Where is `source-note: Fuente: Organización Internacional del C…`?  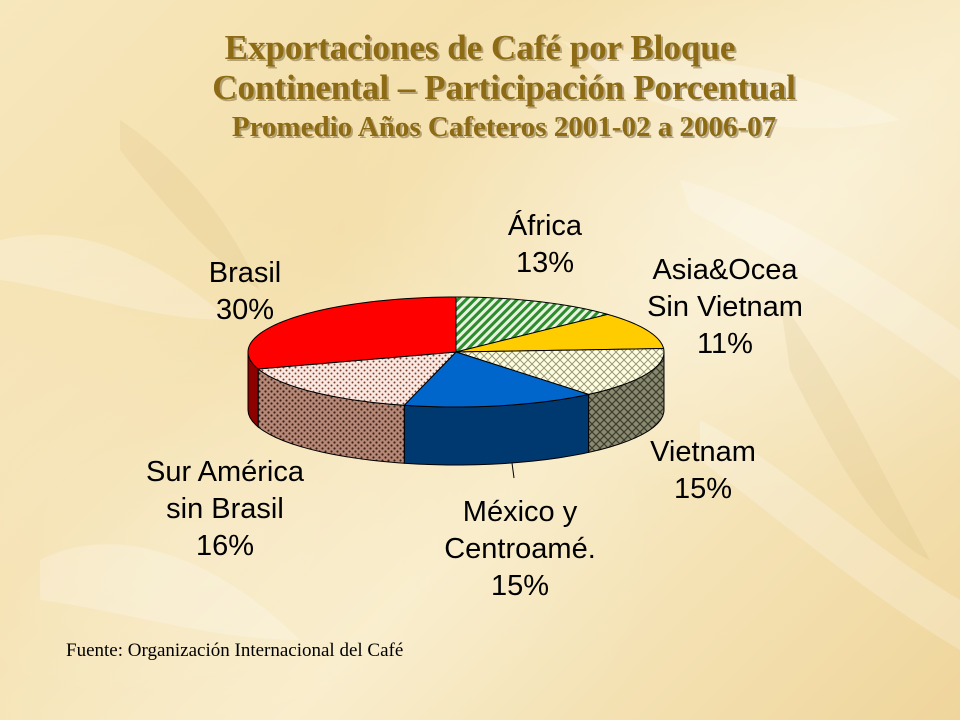 source-note: Fuente: Organización Internacional del C… is located at coordinates (235, 650).